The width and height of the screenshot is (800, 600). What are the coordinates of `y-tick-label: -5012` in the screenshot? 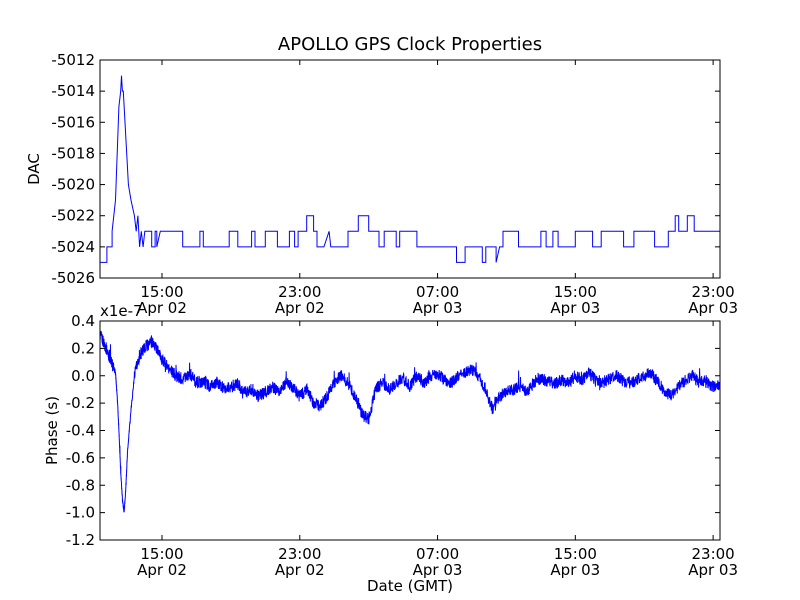 It's located at (73, 60).